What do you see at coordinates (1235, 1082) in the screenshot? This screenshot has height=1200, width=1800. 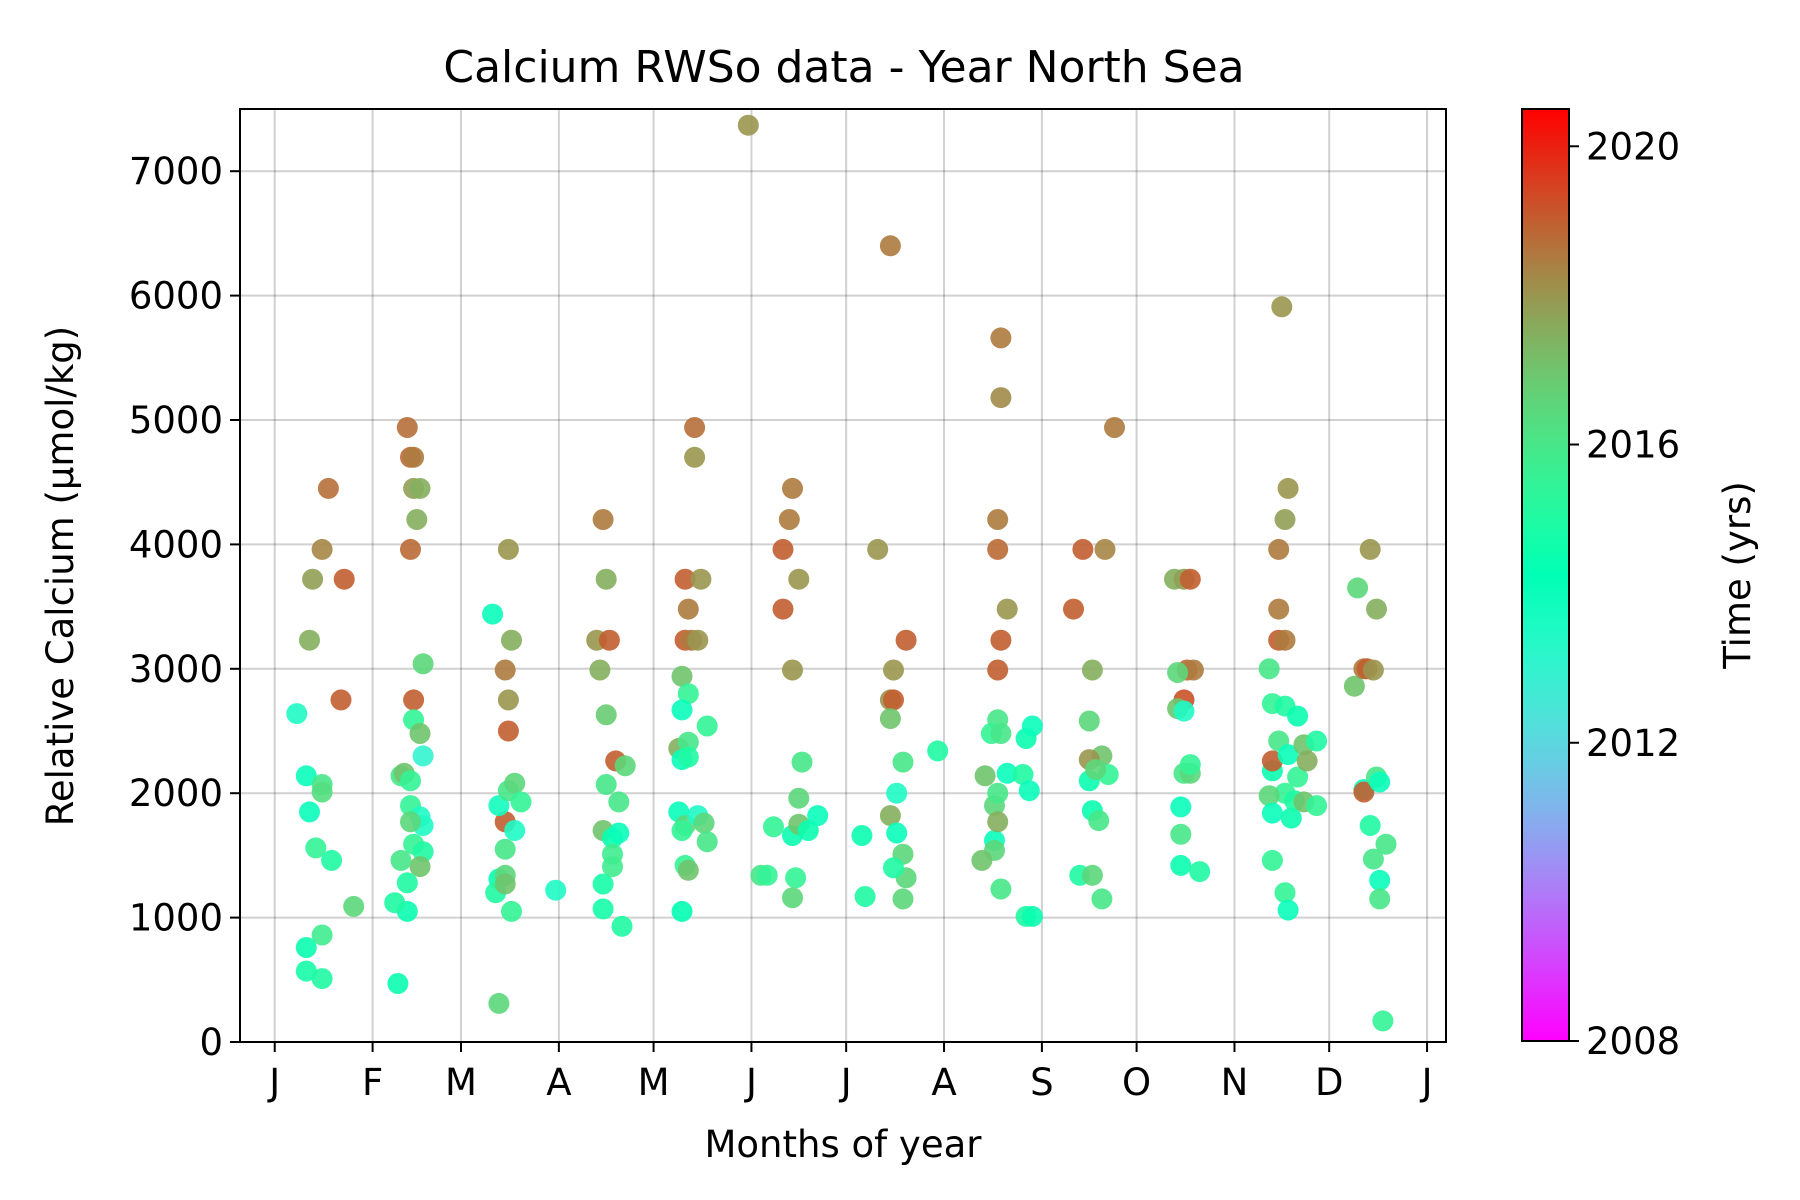 I see `x-tick-label: N` at bounding box center [1235, 1082].